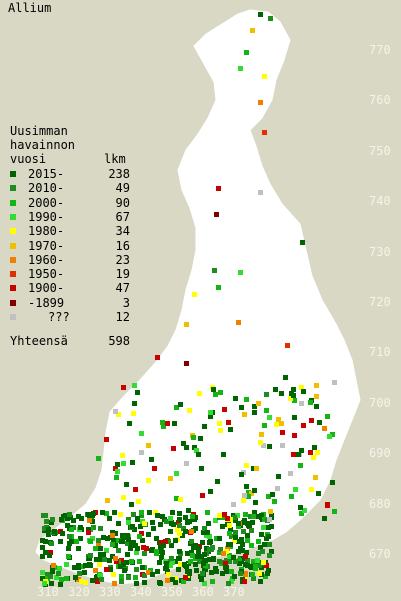  I want to click on legend-count-header: lkm, so click(115, 159).